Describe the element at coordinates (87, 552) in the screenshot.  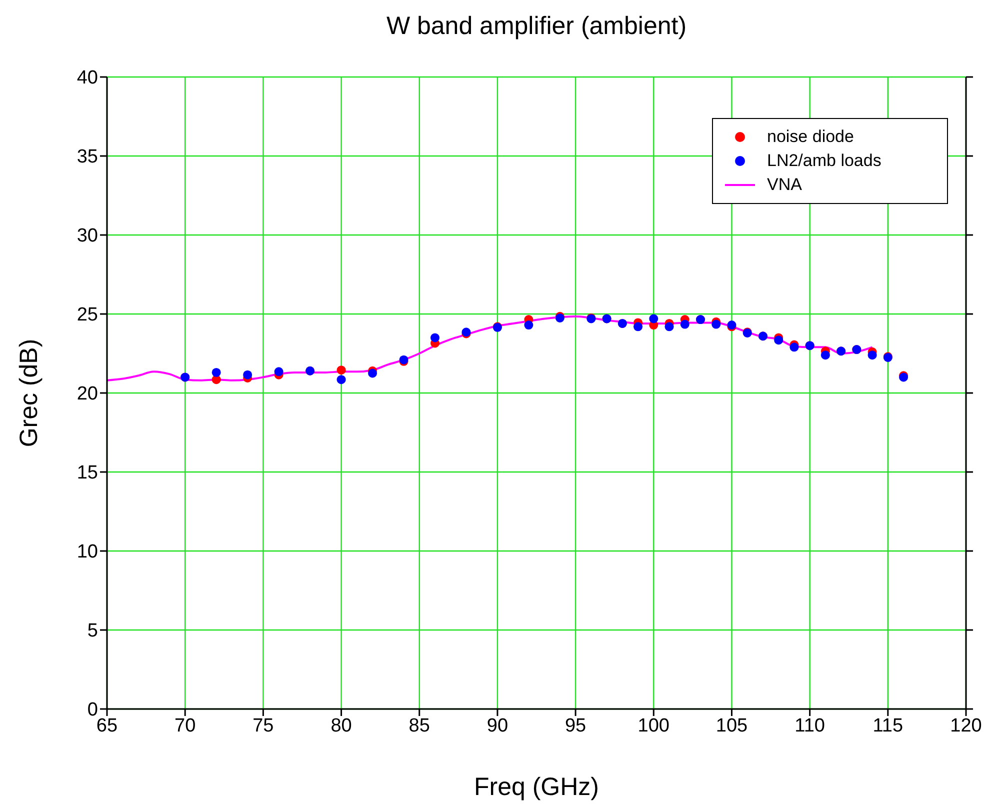
I see `y-tick-label: 10` at that location.